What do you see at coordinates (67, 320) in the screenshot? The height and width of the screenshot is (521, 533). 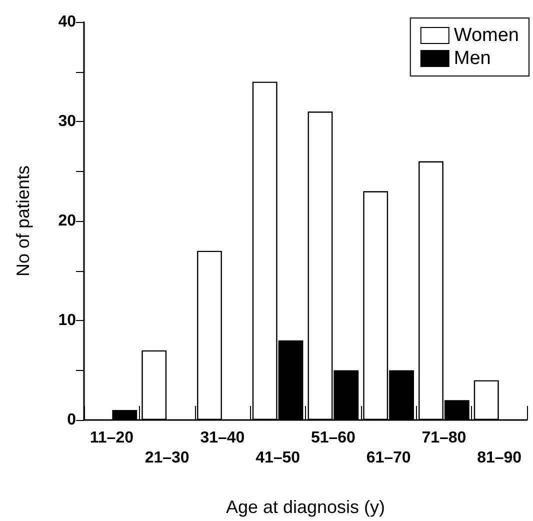 I see `y-tick-label: 10` at bounding box center [67, 320].